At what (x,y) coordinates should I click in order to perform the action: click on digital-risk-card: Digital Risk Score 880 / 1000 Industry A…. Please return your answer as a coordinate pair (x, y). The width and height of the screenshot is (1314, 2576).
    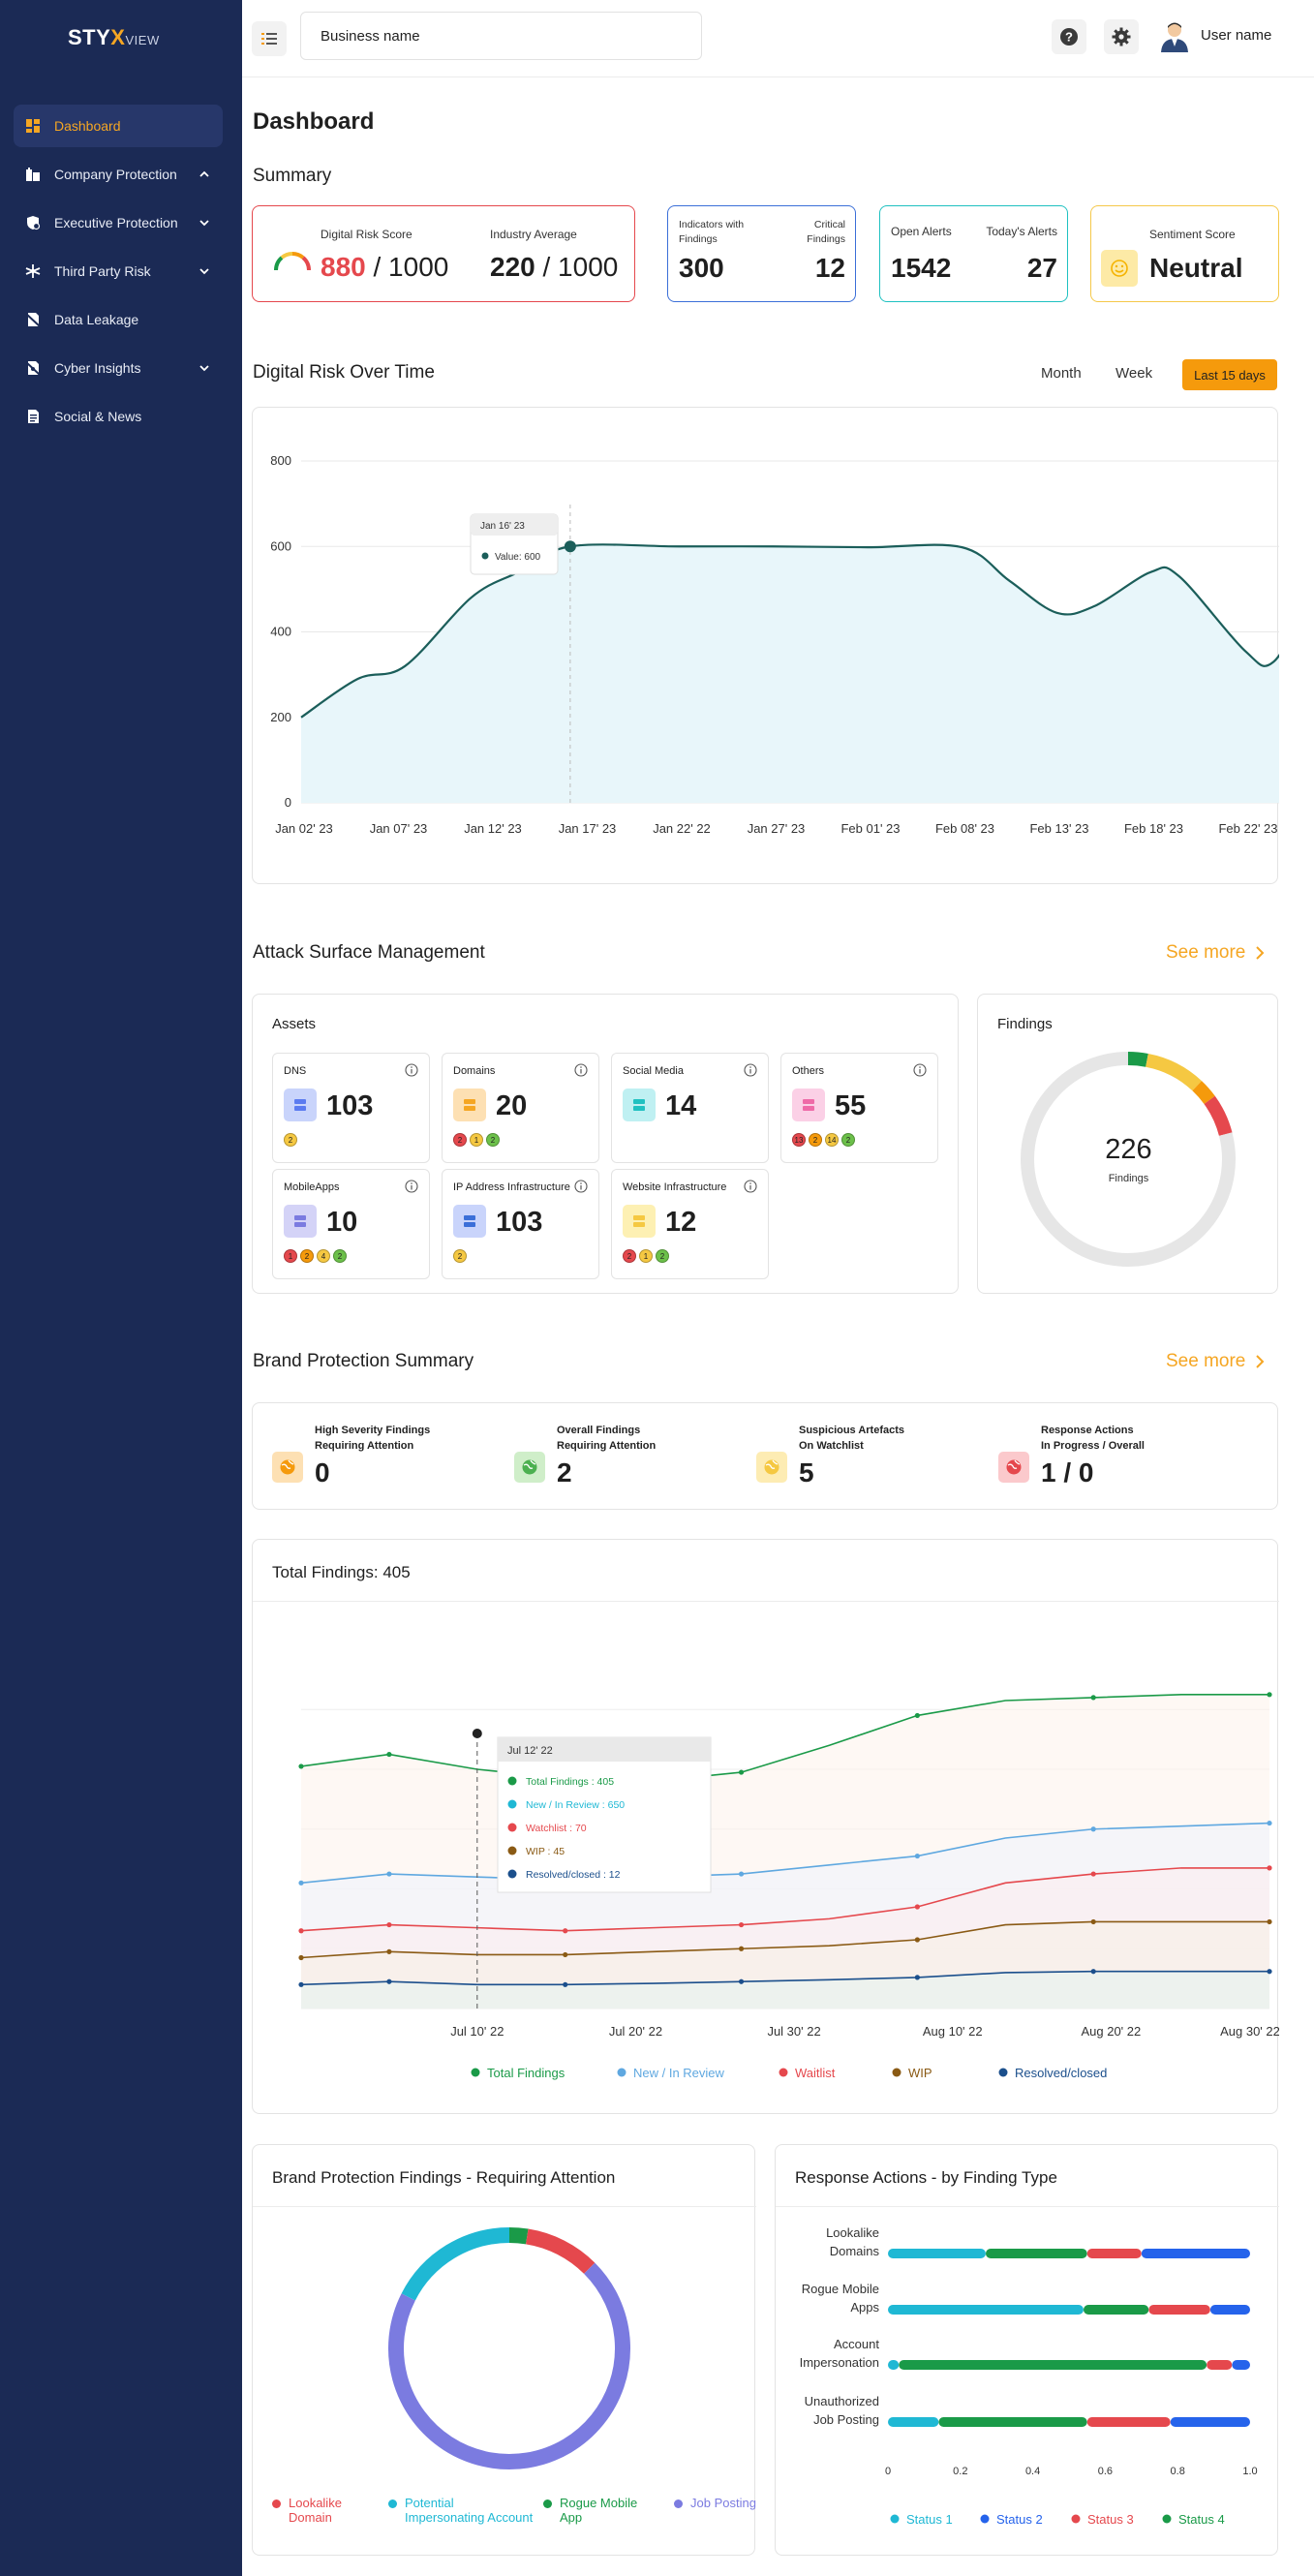
    Looking at the image, I should click on (444, 253).